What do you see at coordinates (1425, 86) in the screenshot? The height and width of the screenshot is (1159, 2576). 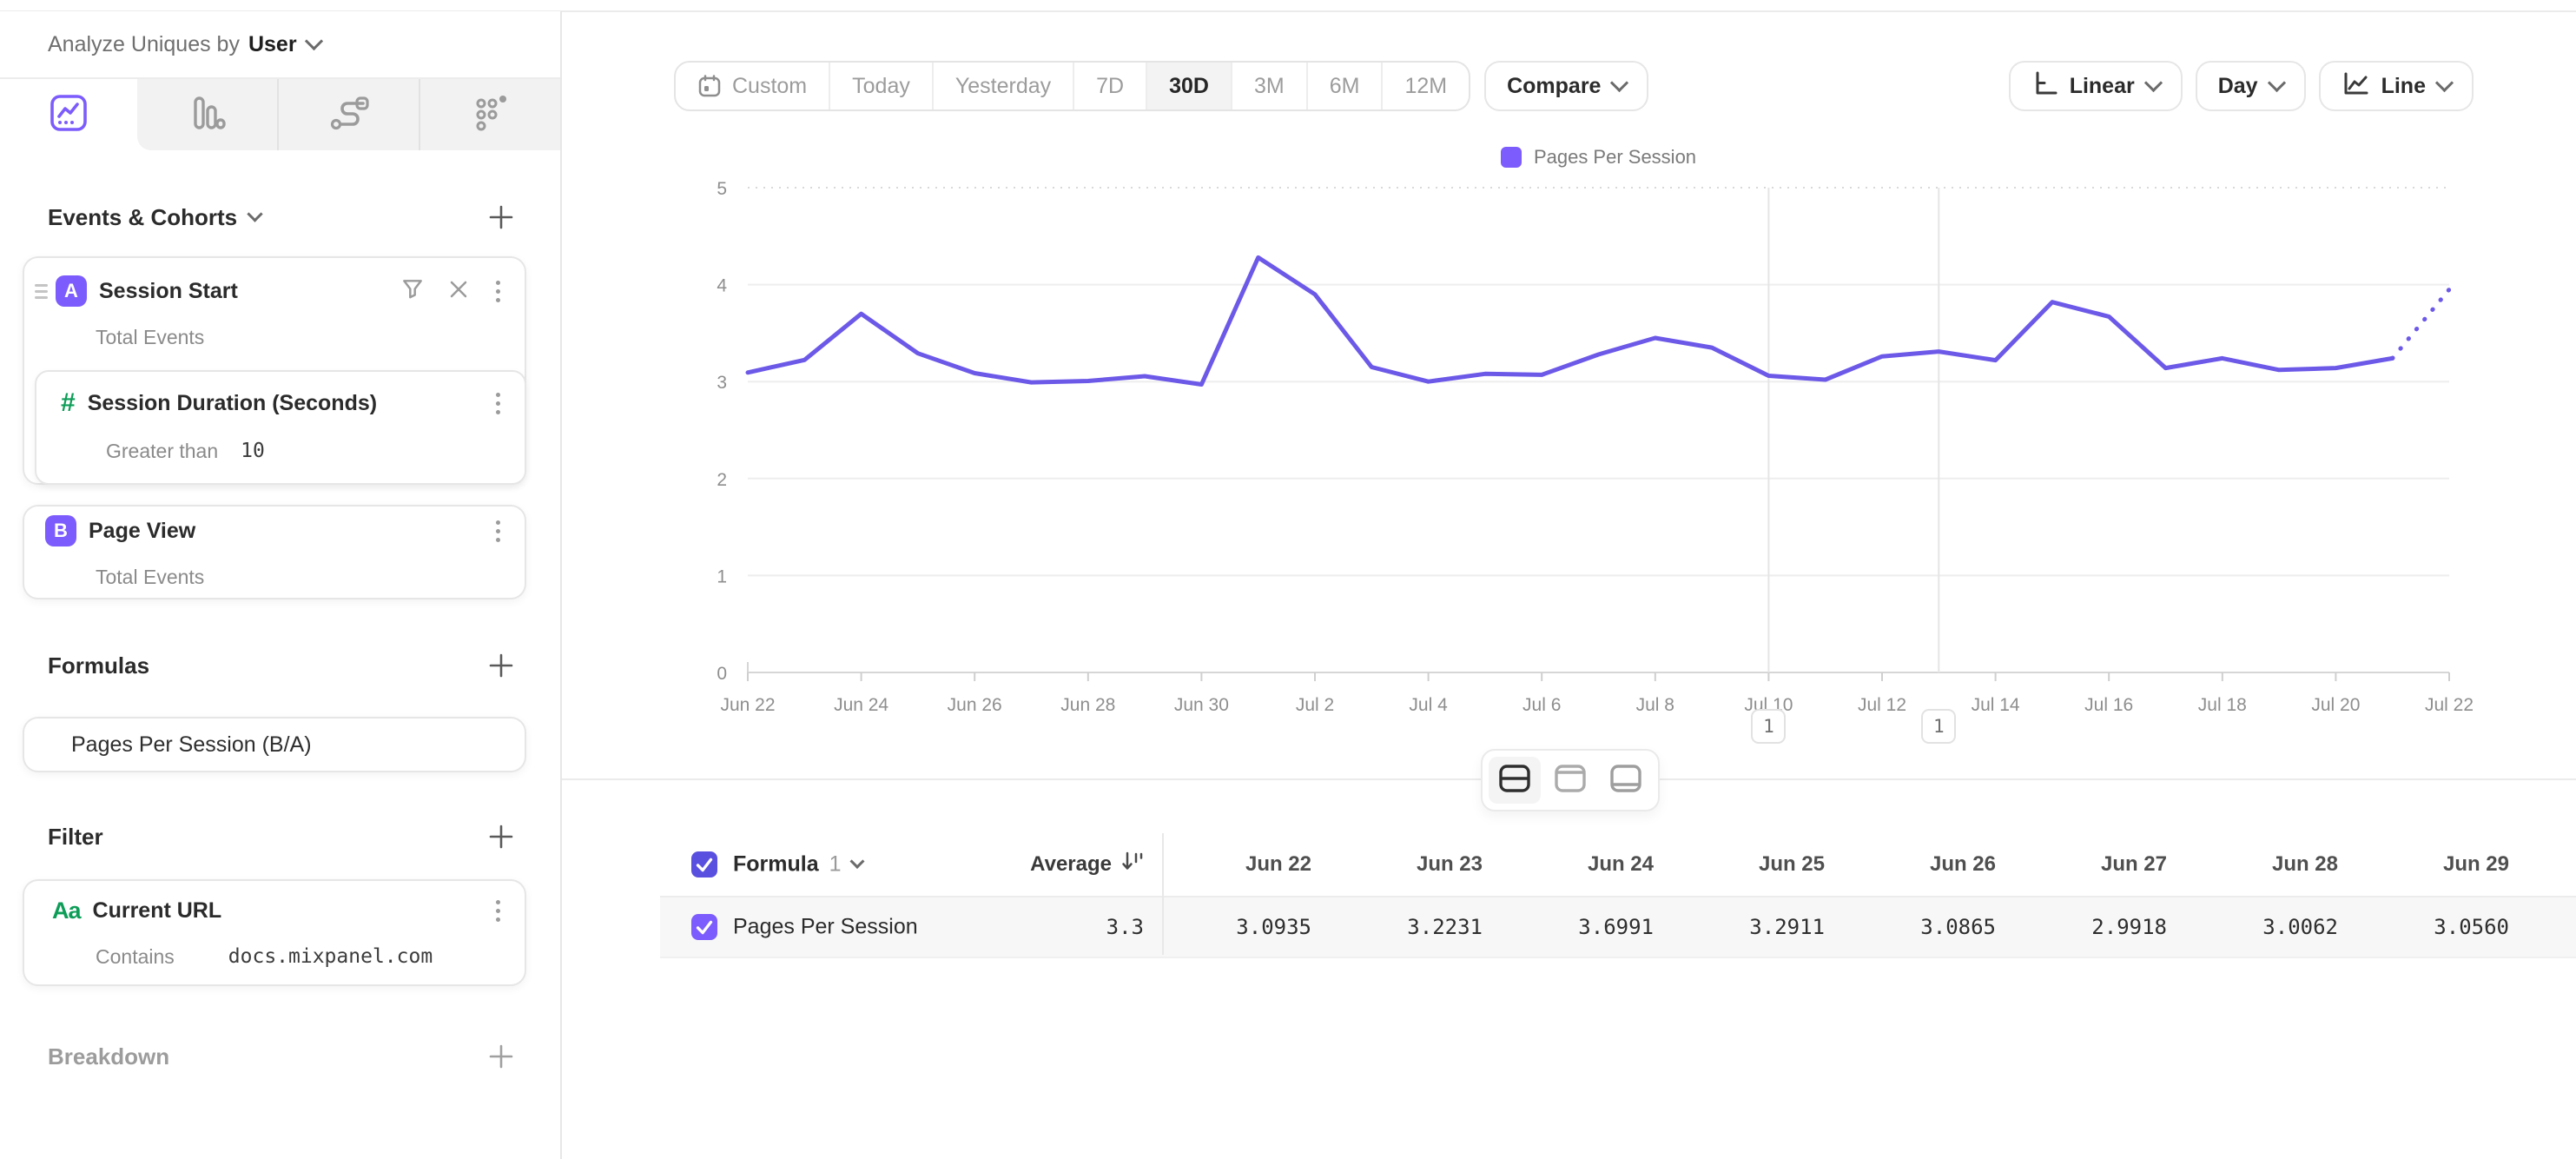 I see `range-12m: 12M` at bounding box center [1425, 86].